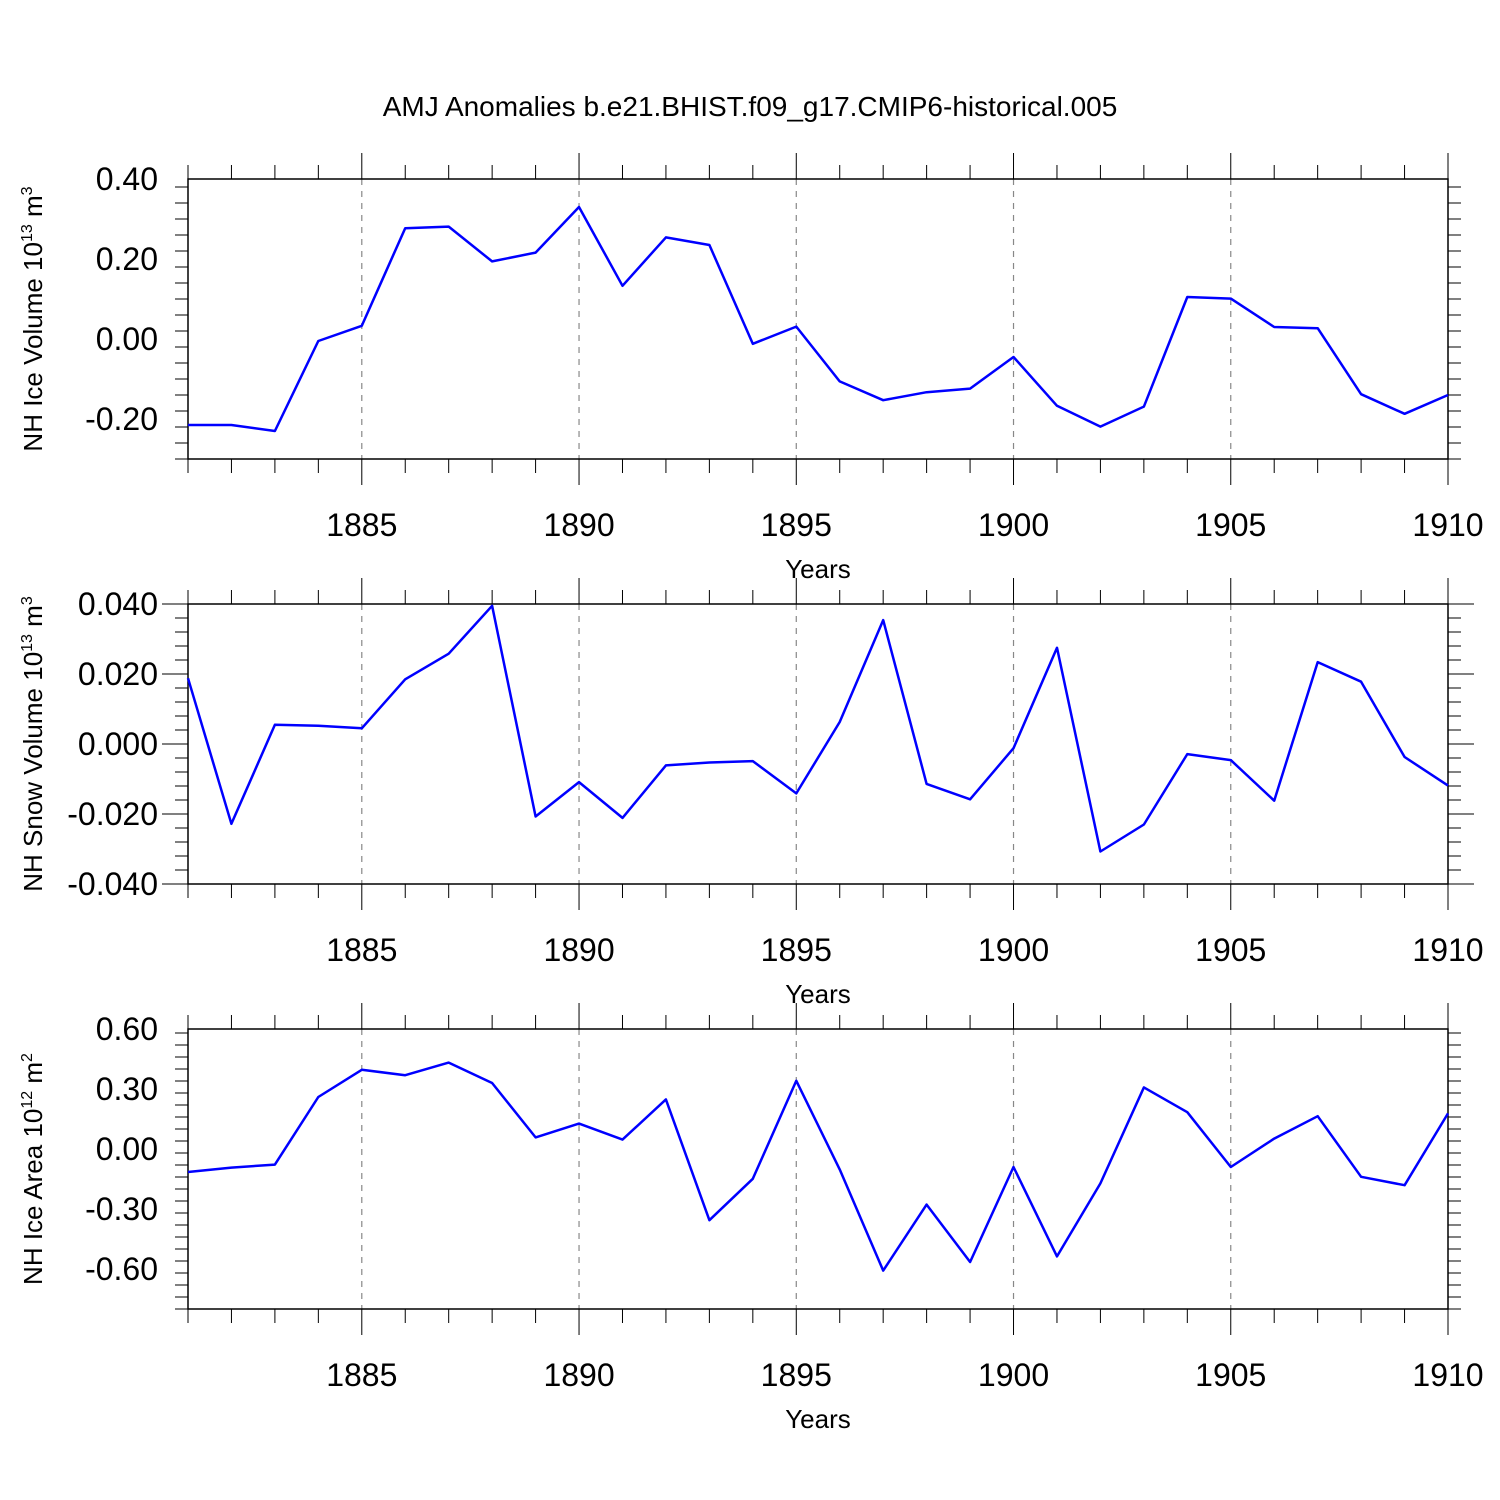  Describe the element at coordinates (127, 179) in the screenshot. I see `y-tick-label: 0.40` at that location.